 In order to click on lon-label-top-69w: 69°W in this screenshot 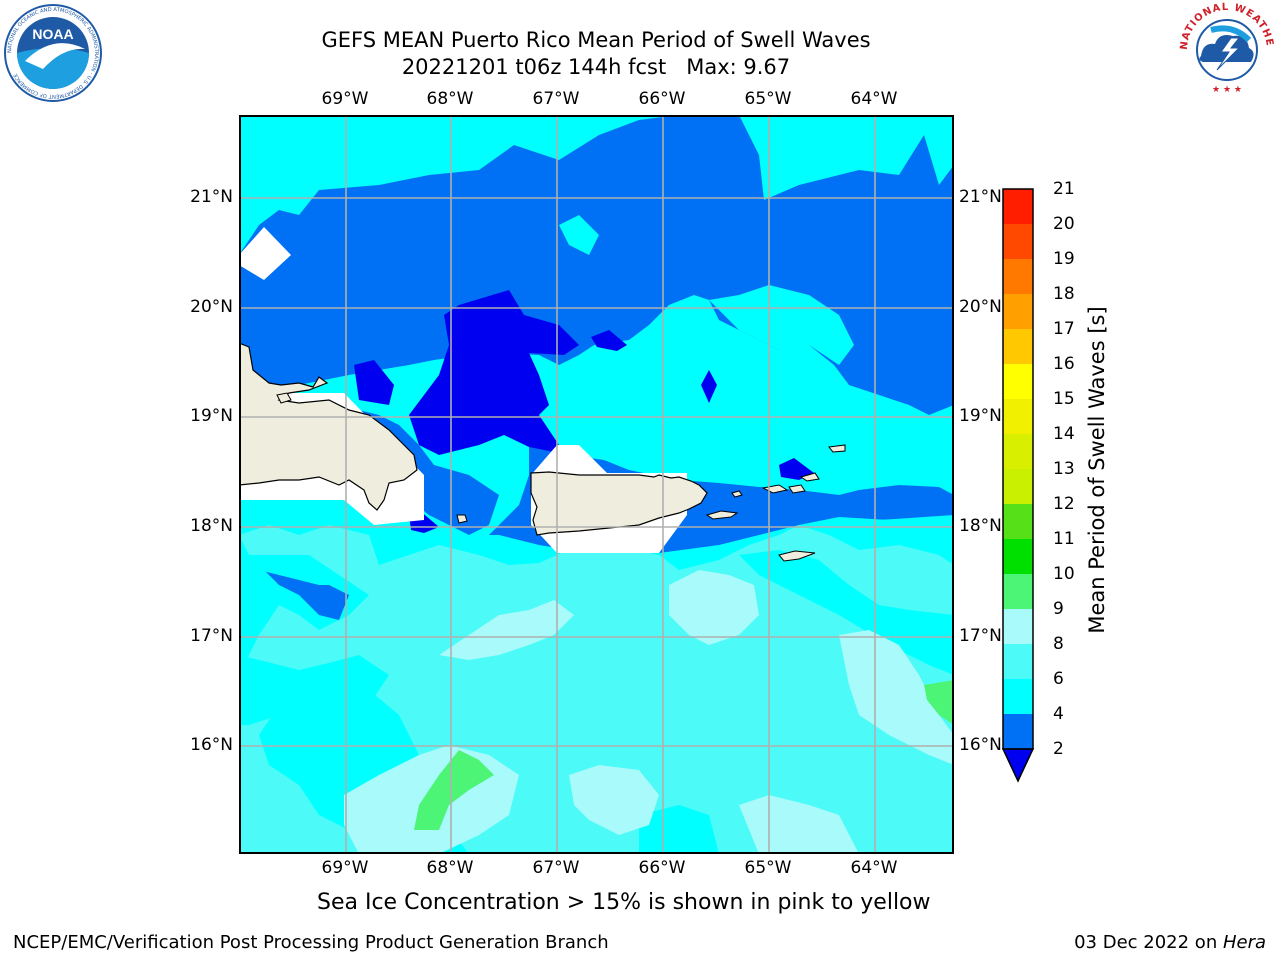, I will do `click(345, 99)`.